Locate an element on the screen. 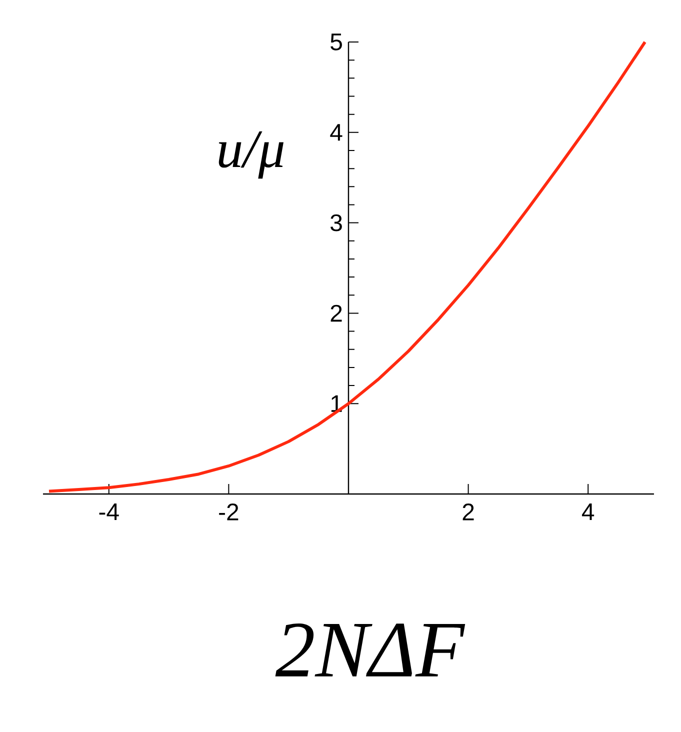 The height and width of the screenshot is (732, 681). y-axis-title: u/μ is located at coordinates (251, 155).